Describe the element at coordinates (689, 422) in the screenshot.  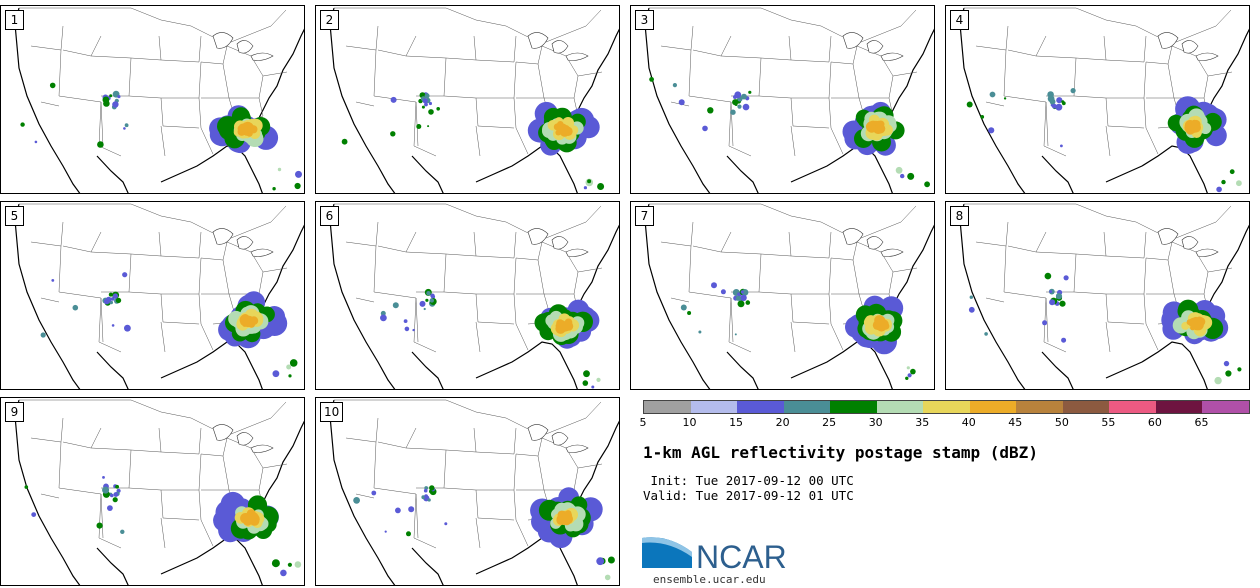
I see `colorbar-tick-label: 10` at that location.